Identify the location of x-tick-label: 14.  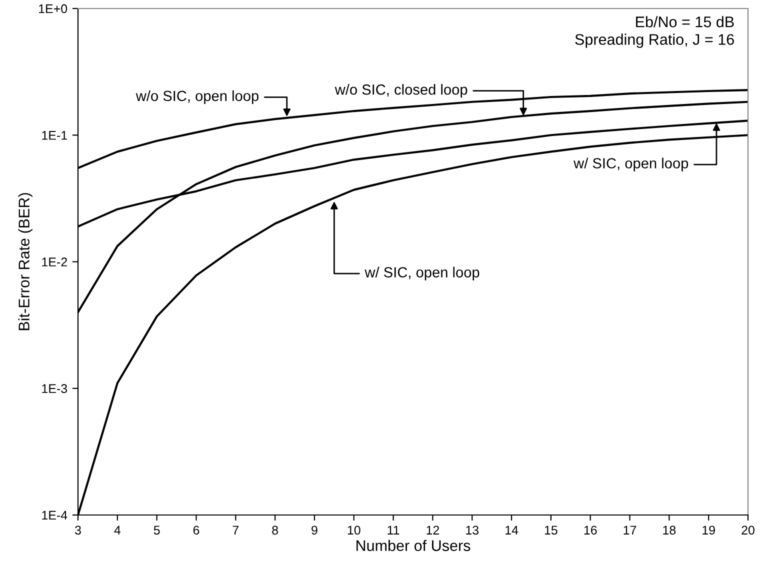
(512, 530).